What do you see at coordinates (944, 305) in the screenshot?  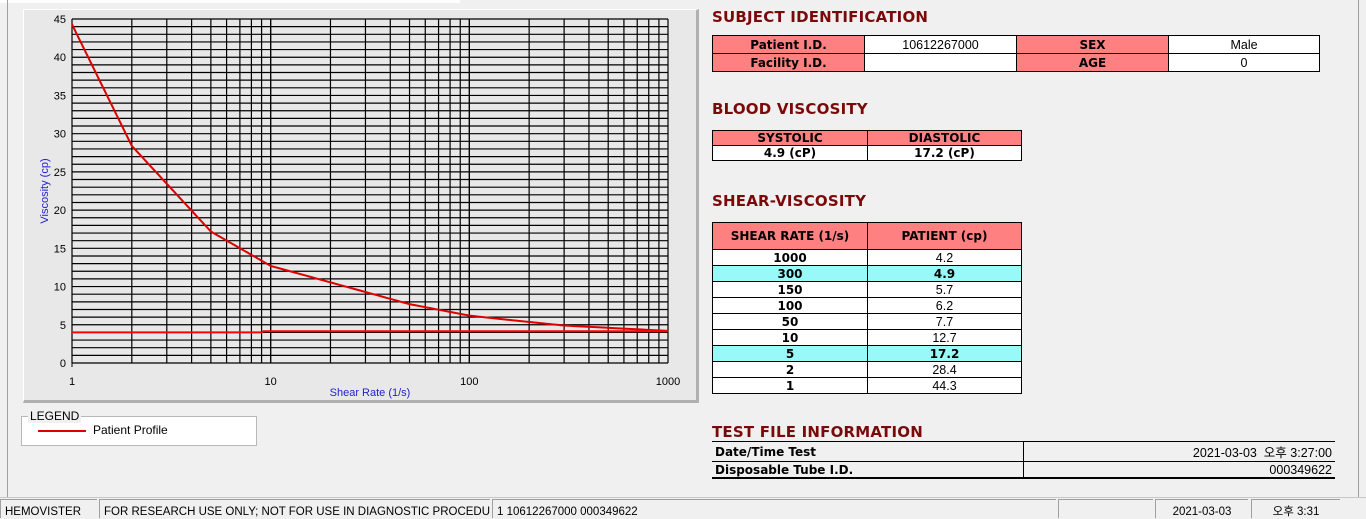 I see `patient-cp-cell: 6.2` at bounding box center [944, 305].